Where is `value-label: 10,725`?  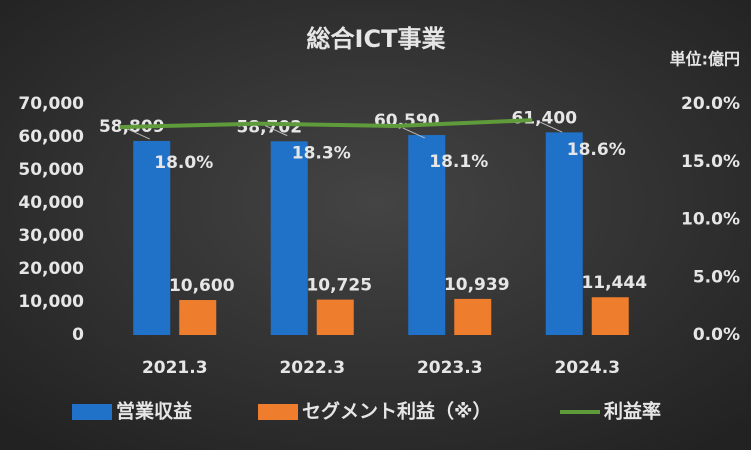
value-label: 10,725 is located at coordinates (339, 286).